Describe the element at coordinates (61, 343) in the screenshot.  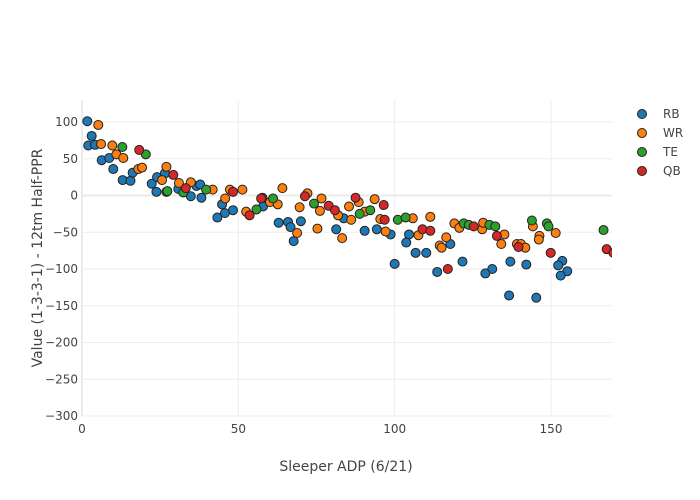
I see `y-tick-label: −200` at that location.